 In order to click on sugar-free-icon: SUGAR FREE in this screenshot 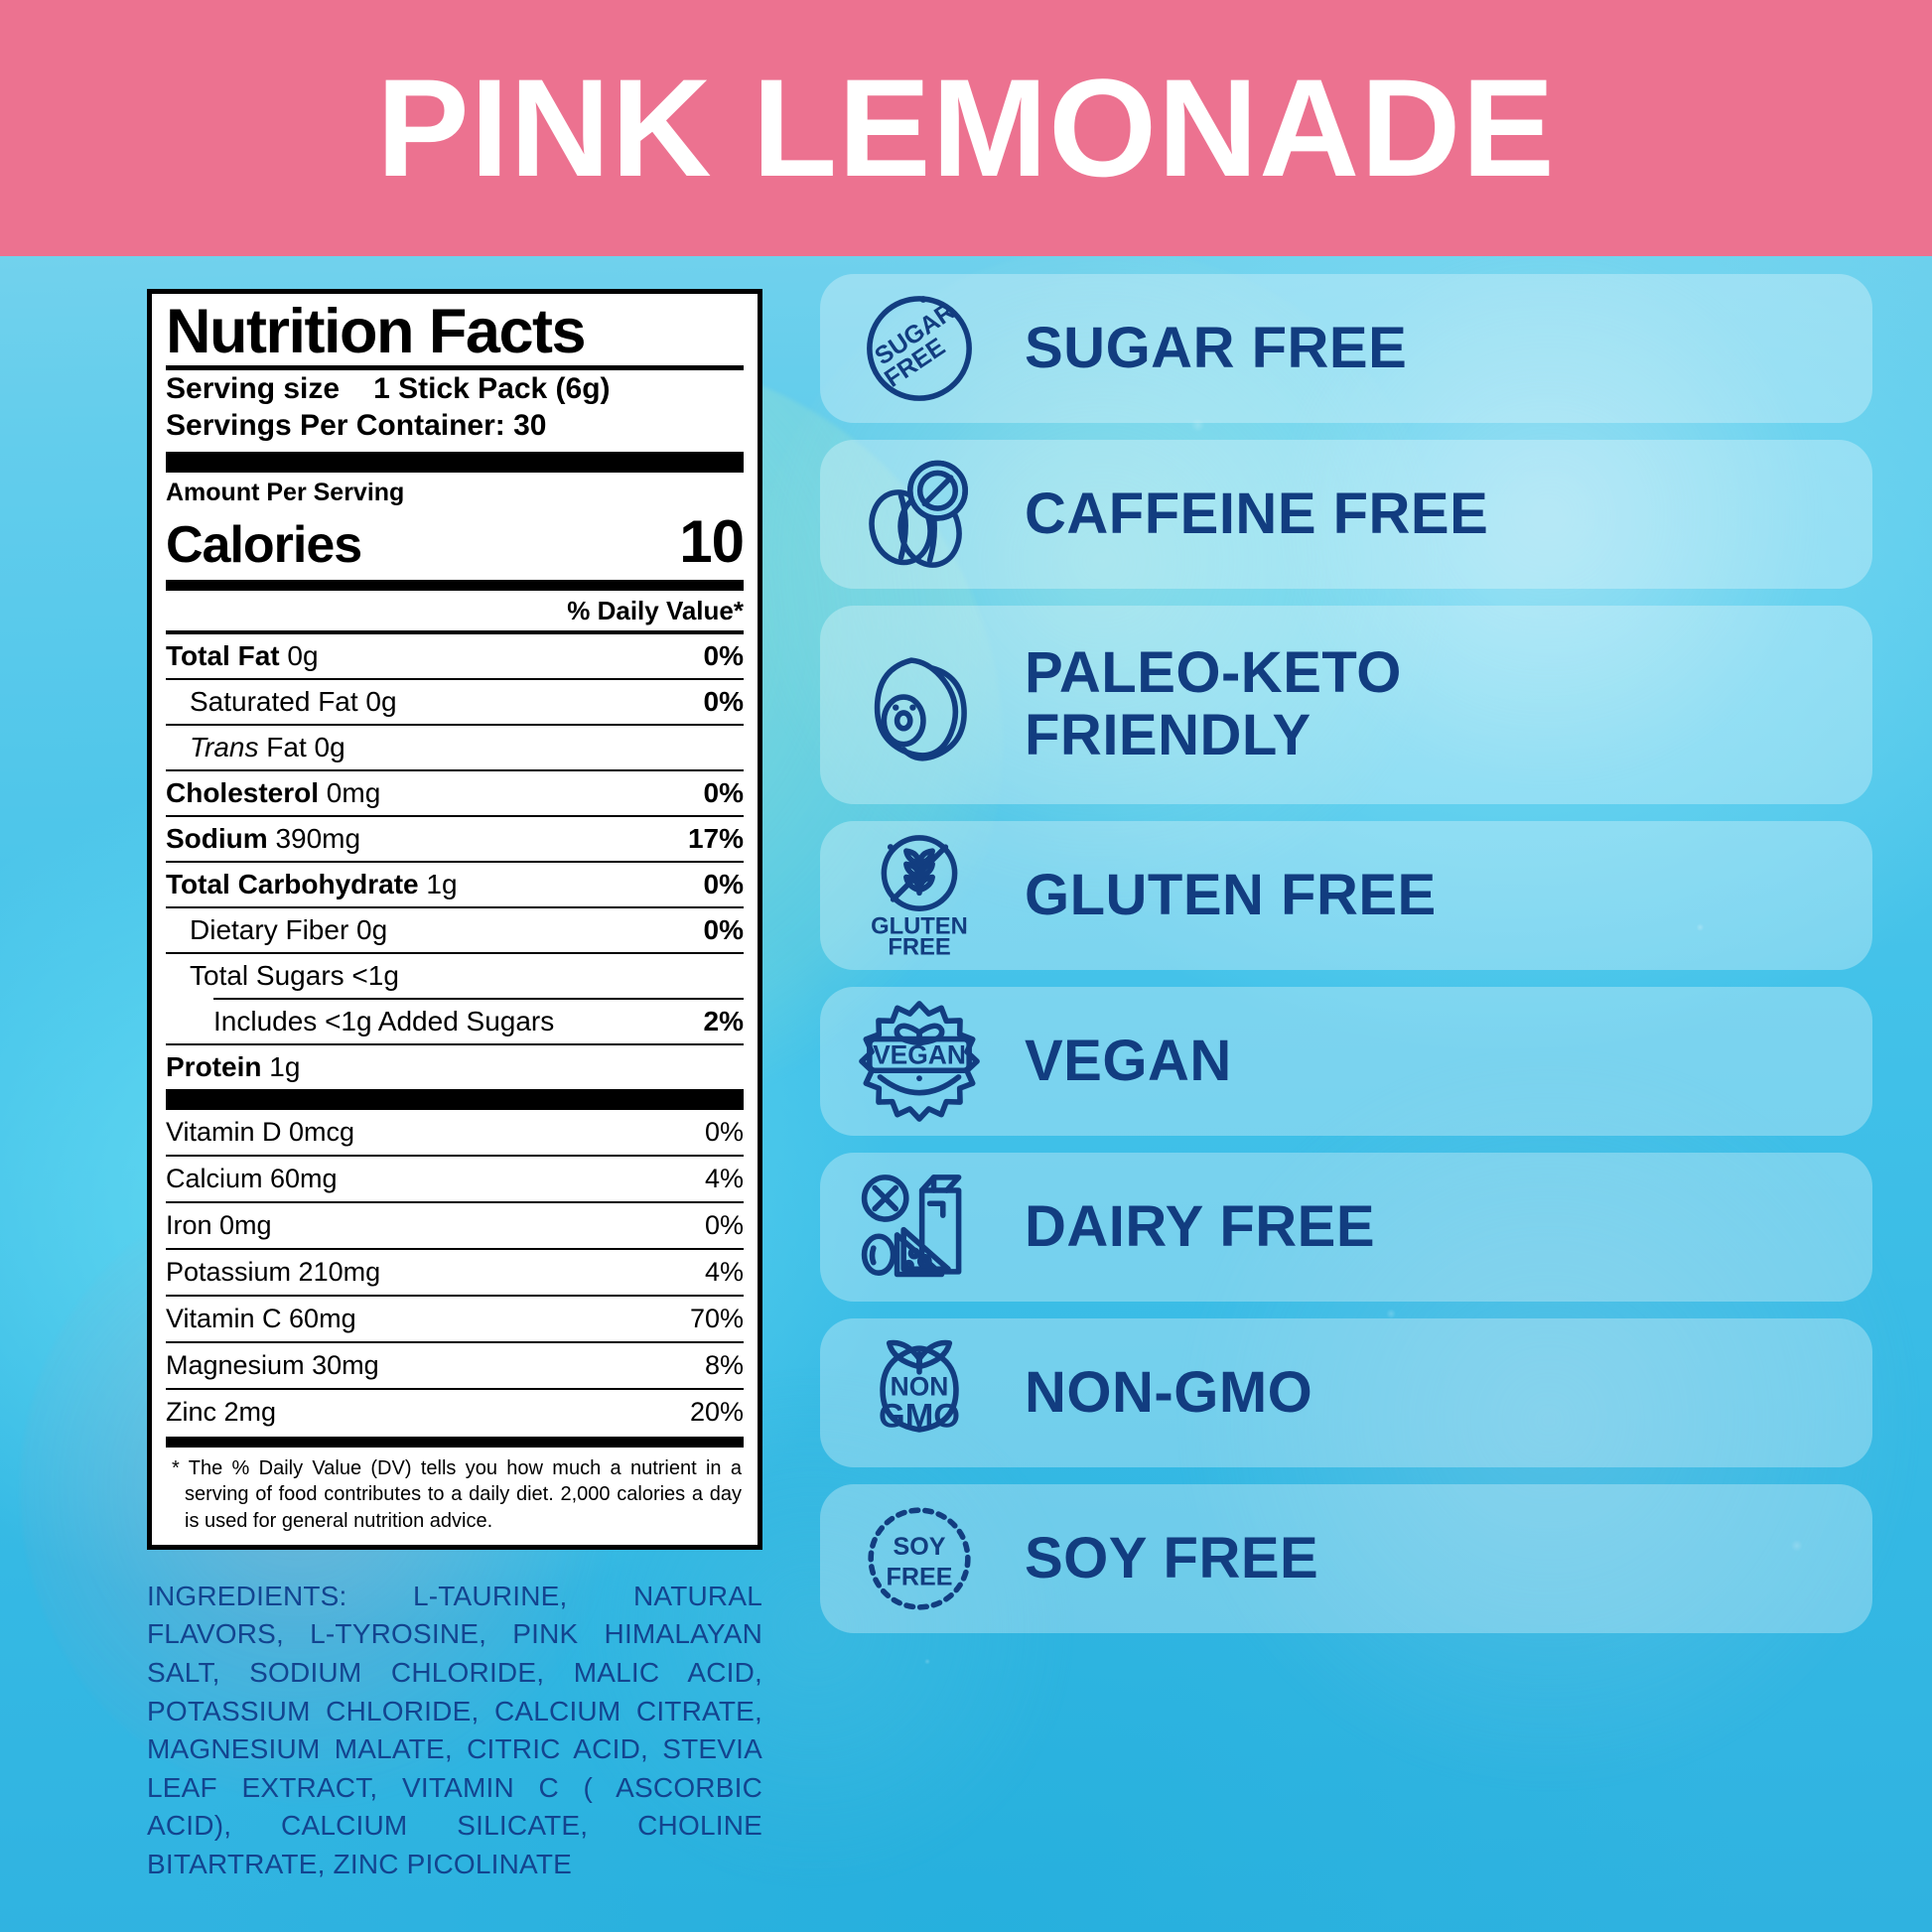, I will do `click(919, 348)`.